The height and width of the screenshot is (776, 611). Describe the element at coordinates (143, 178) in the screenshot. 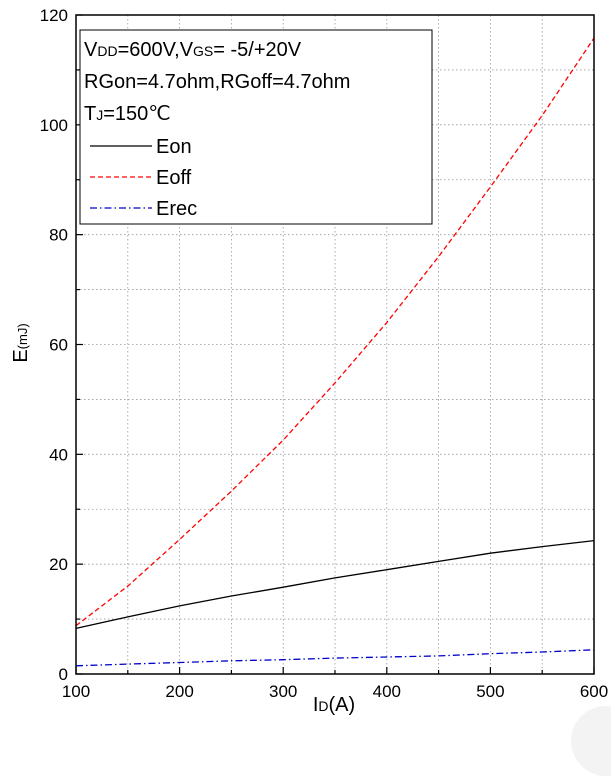

I see `legend-items: Eon Eoff Erec` at that location.